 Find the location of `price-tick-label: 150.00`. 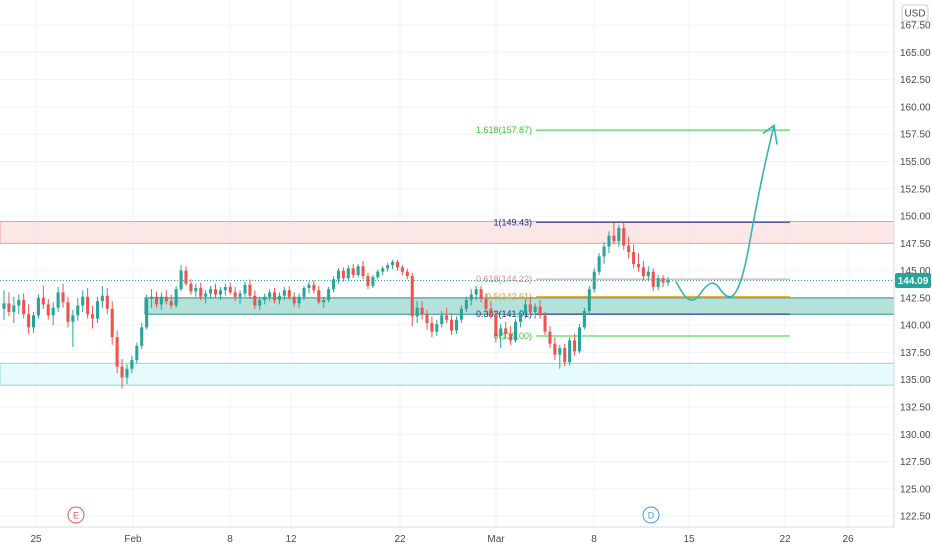

price-tick-label: 150.00 is located at coordinates (915, 217).